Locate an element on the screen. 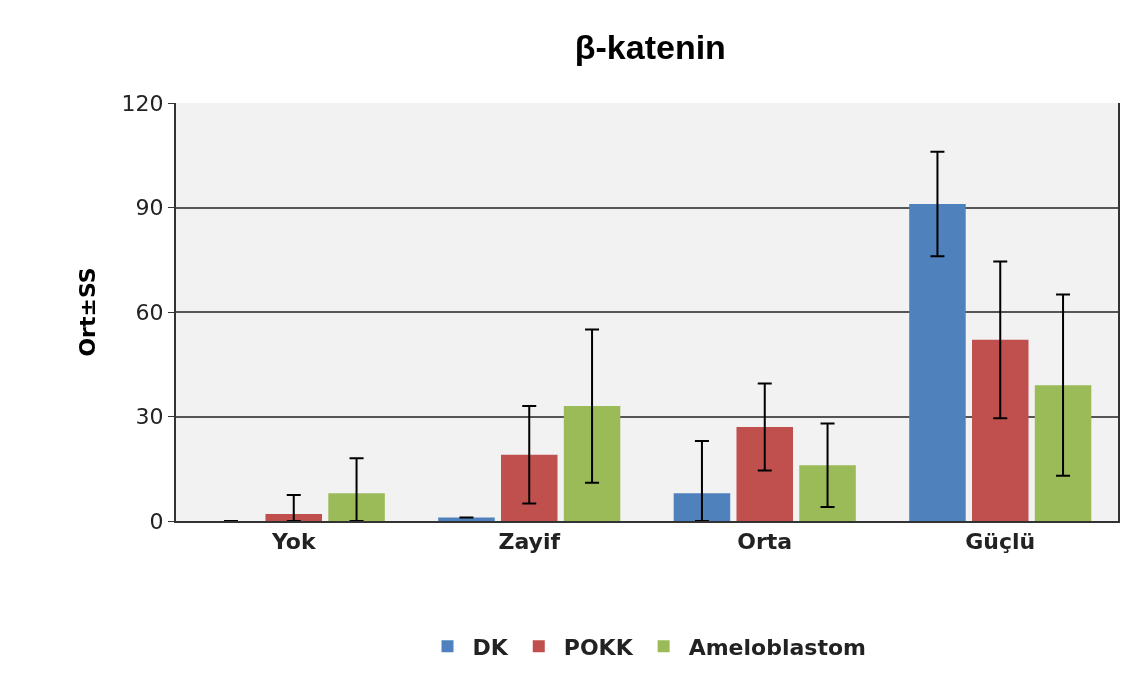 The height and width of the screenshot is (698, 1131). x-tick-label: Yok is located at coordinates (293, 542).